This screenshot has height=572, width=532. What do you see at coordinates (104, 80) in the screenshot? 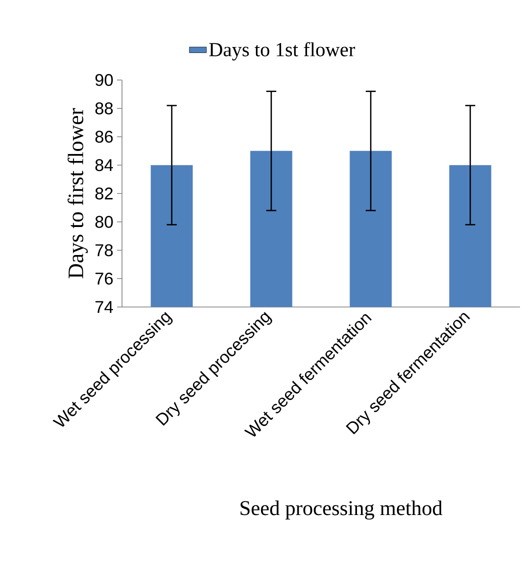
I see `y-tick-label: 90` at bounding box center [104, 80].